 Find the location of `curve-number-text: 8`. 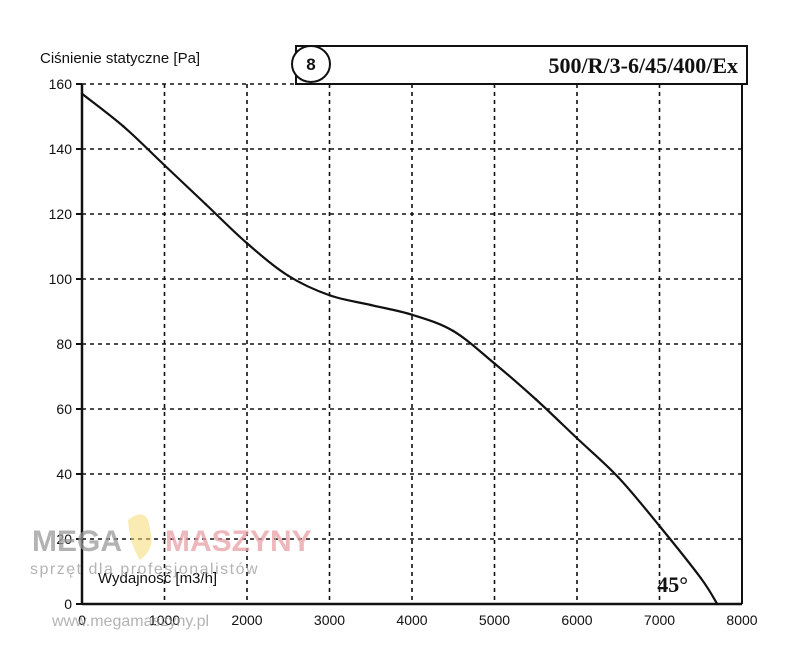

curve-number-text: 8 is located at coordinates (310, 64).